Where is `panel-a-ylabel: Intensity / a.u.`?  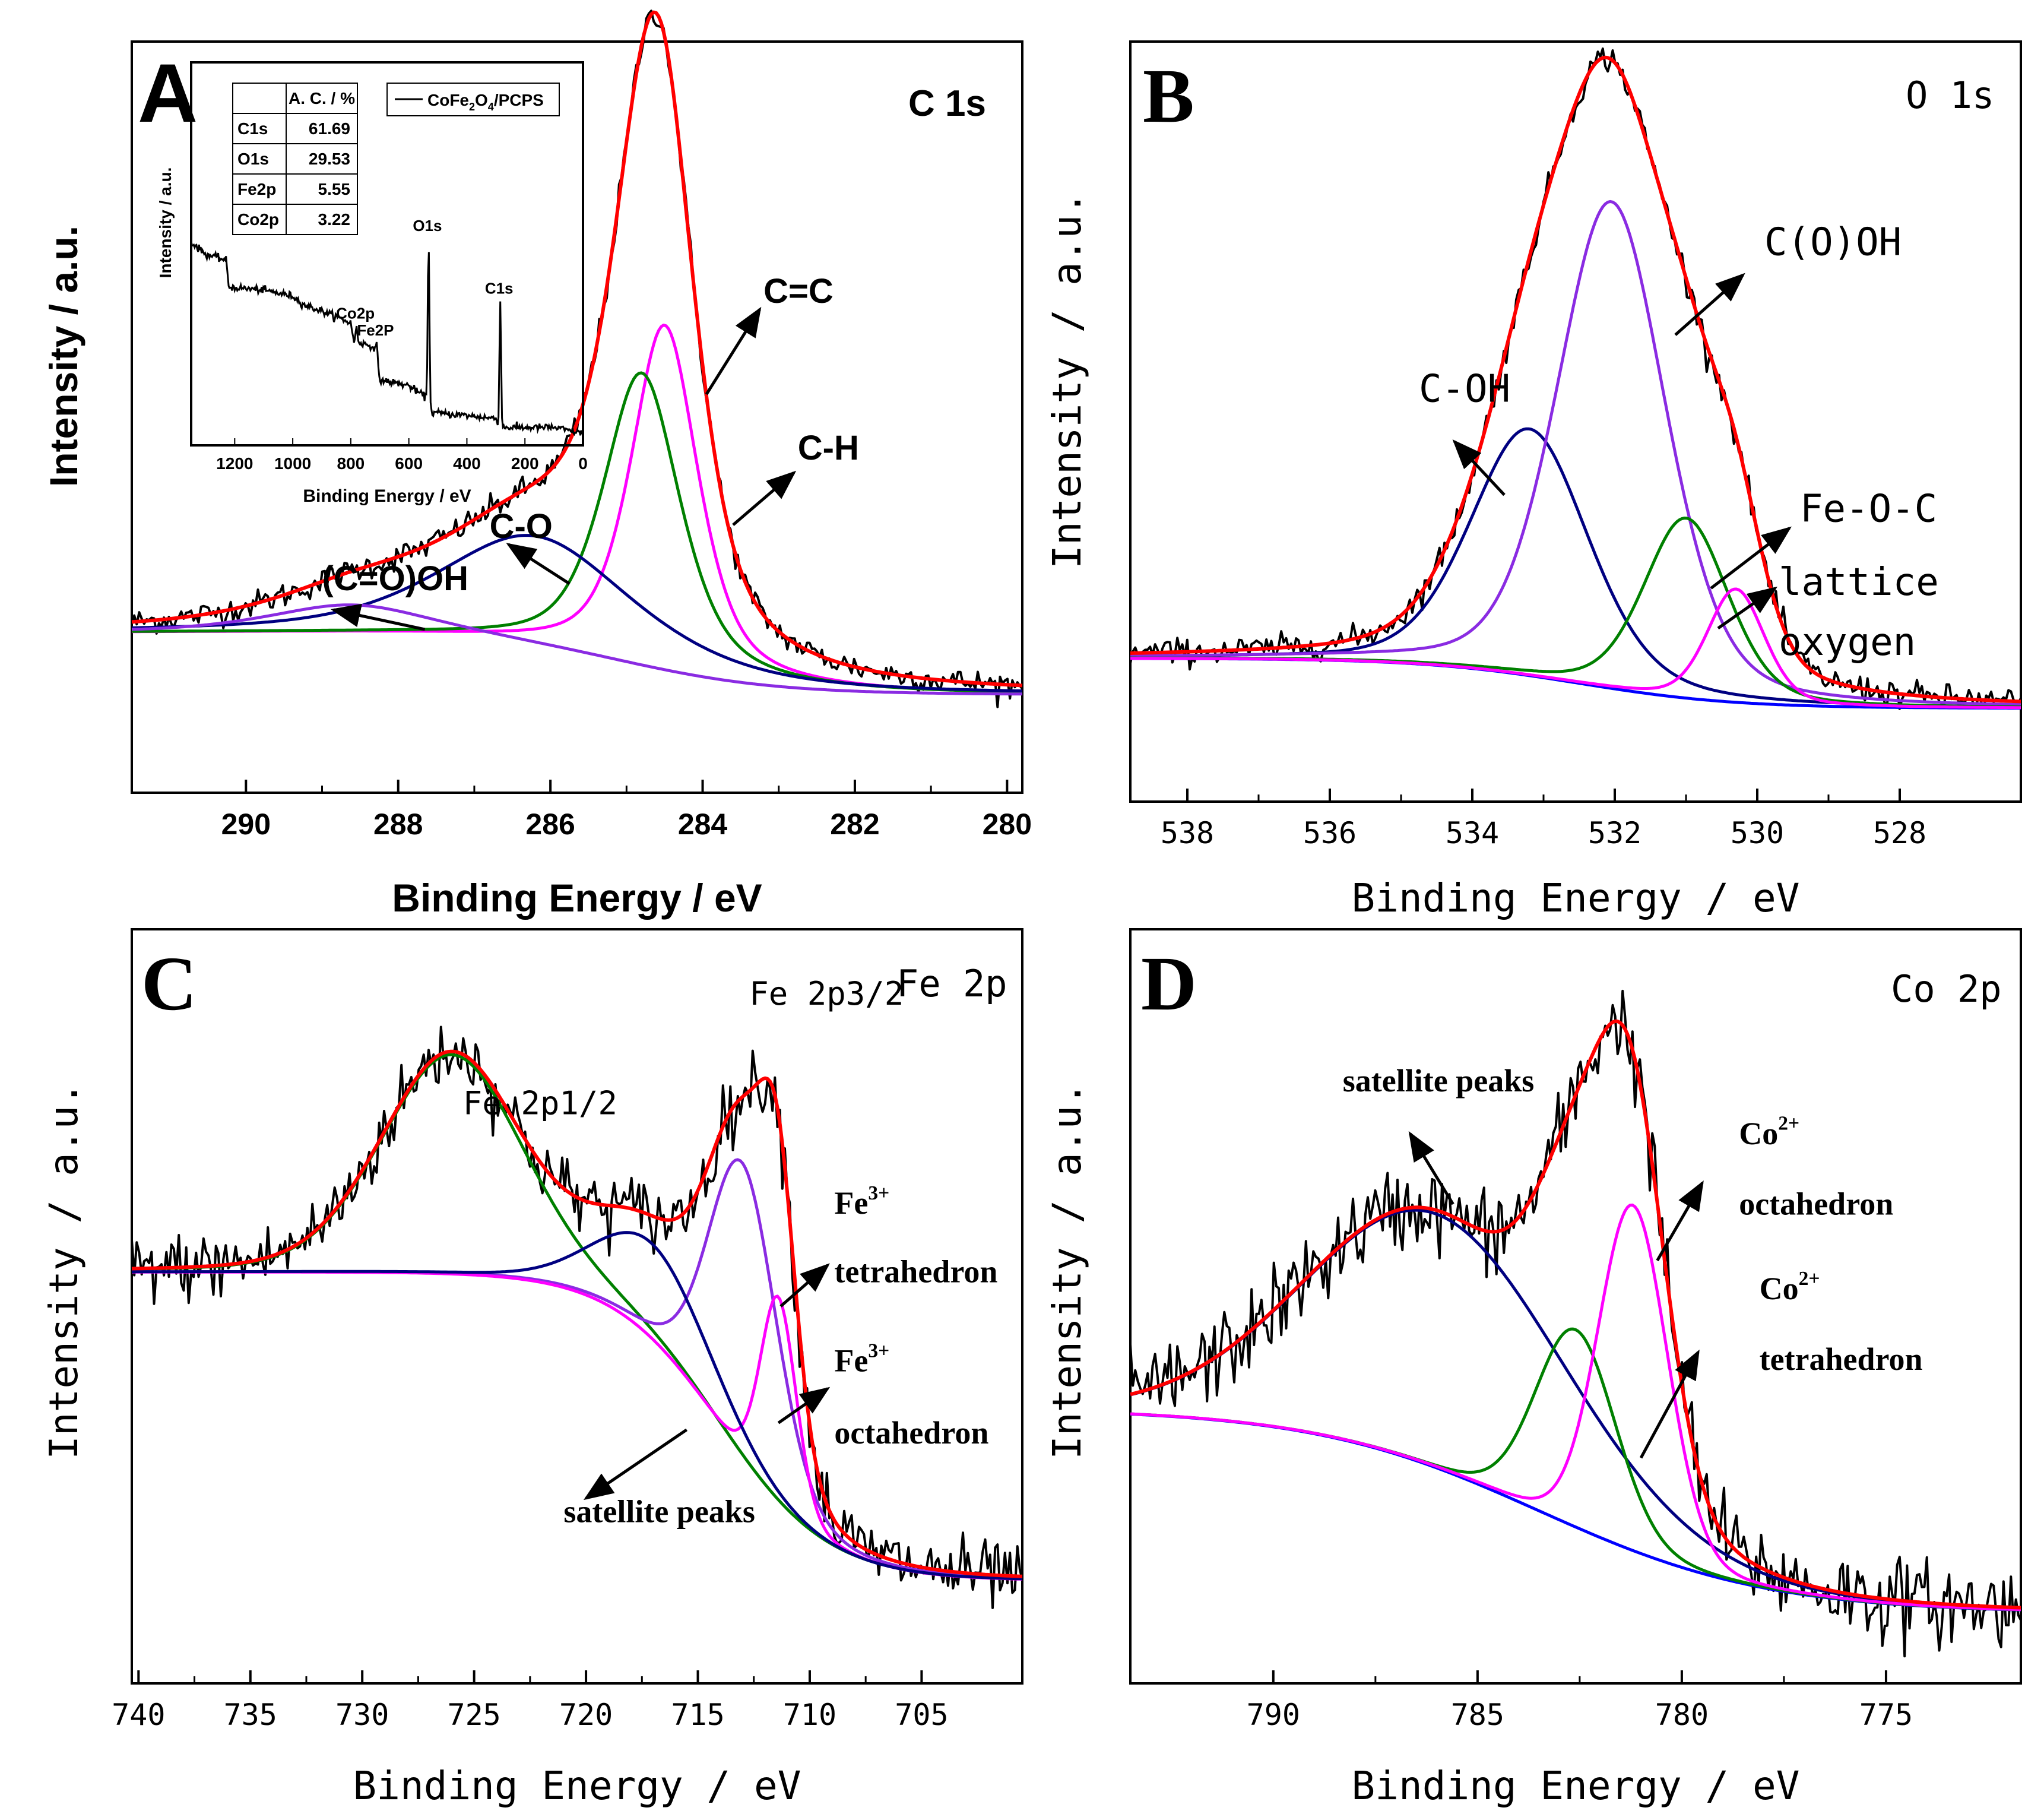
panel-a-ylabel: Intensity / a.u. is located at coordinates (64, 356).